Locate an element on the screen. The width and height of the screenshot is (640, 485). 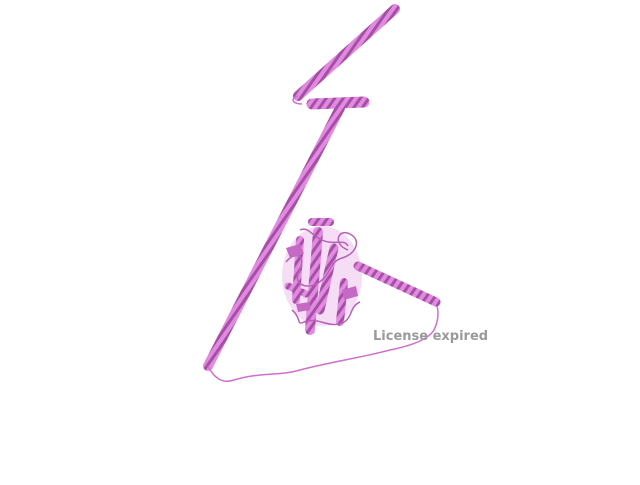
license-watermark: License expired is located at coordinates (431, 336).